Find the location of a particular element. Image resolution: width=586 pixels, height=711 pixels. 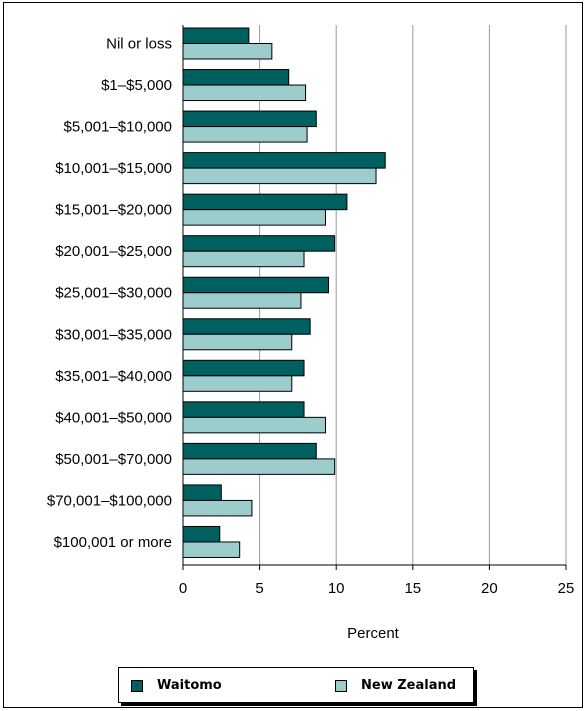

x-tick-label-4: 20 is located at coordinates (489, 588).